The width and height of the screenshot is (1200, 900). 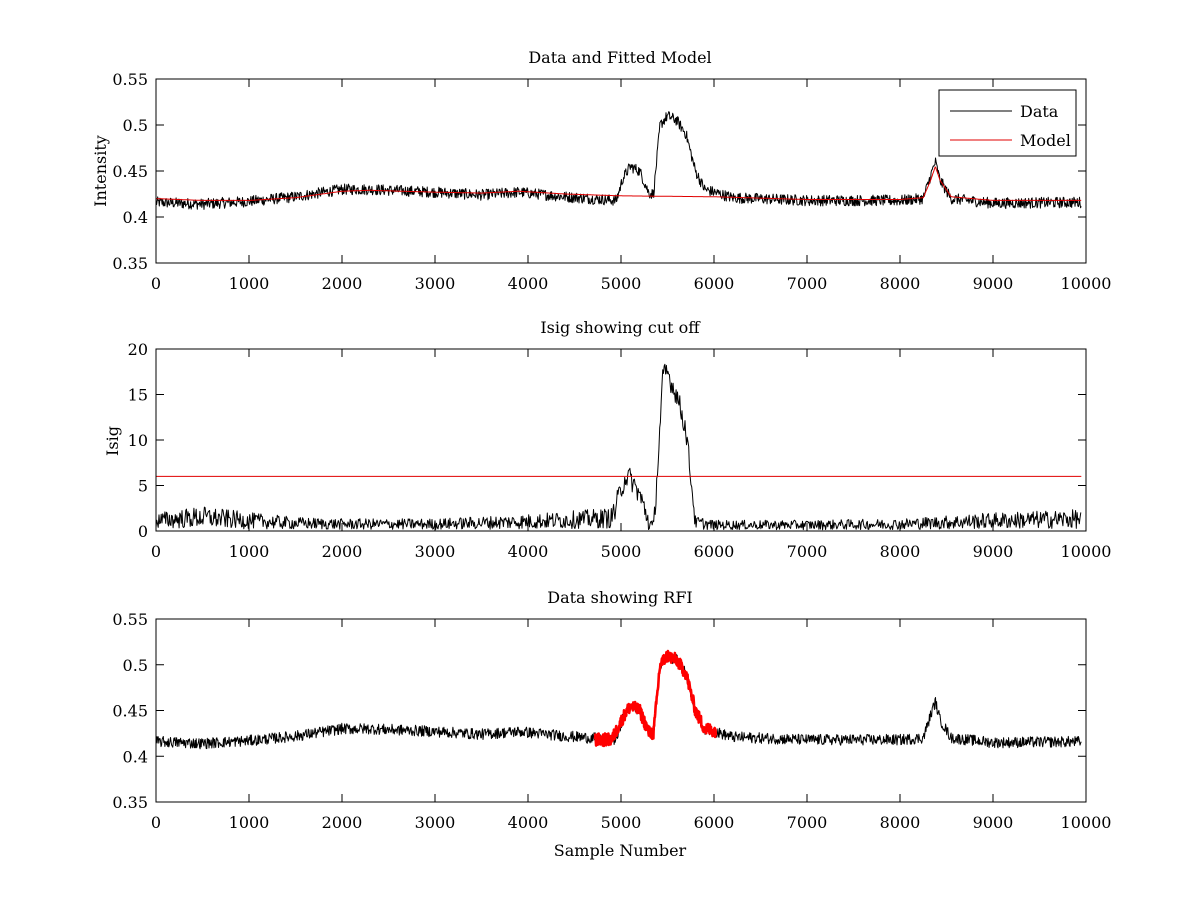 I want to click on y-tick-label: 15, so click(x=138, y=395).